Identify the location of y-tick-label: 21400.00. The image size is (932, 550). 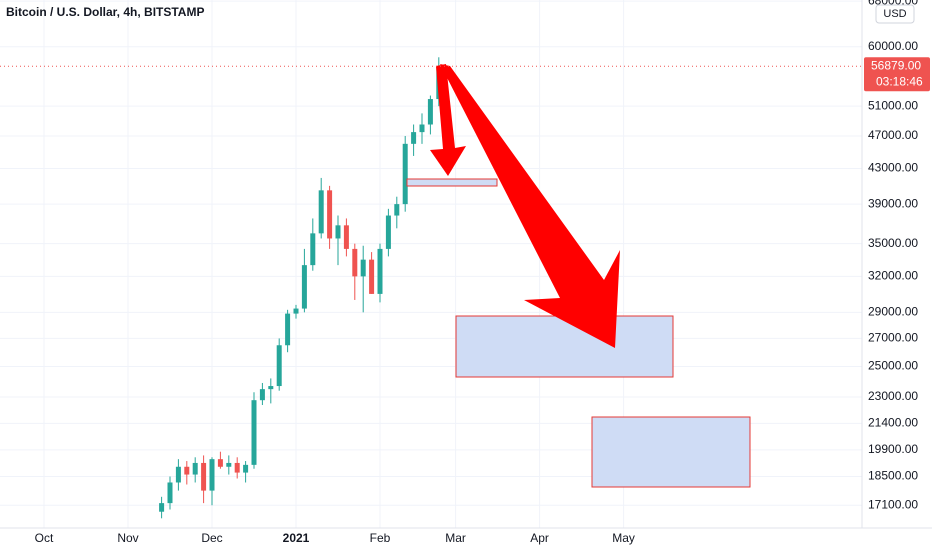
(893, 422).